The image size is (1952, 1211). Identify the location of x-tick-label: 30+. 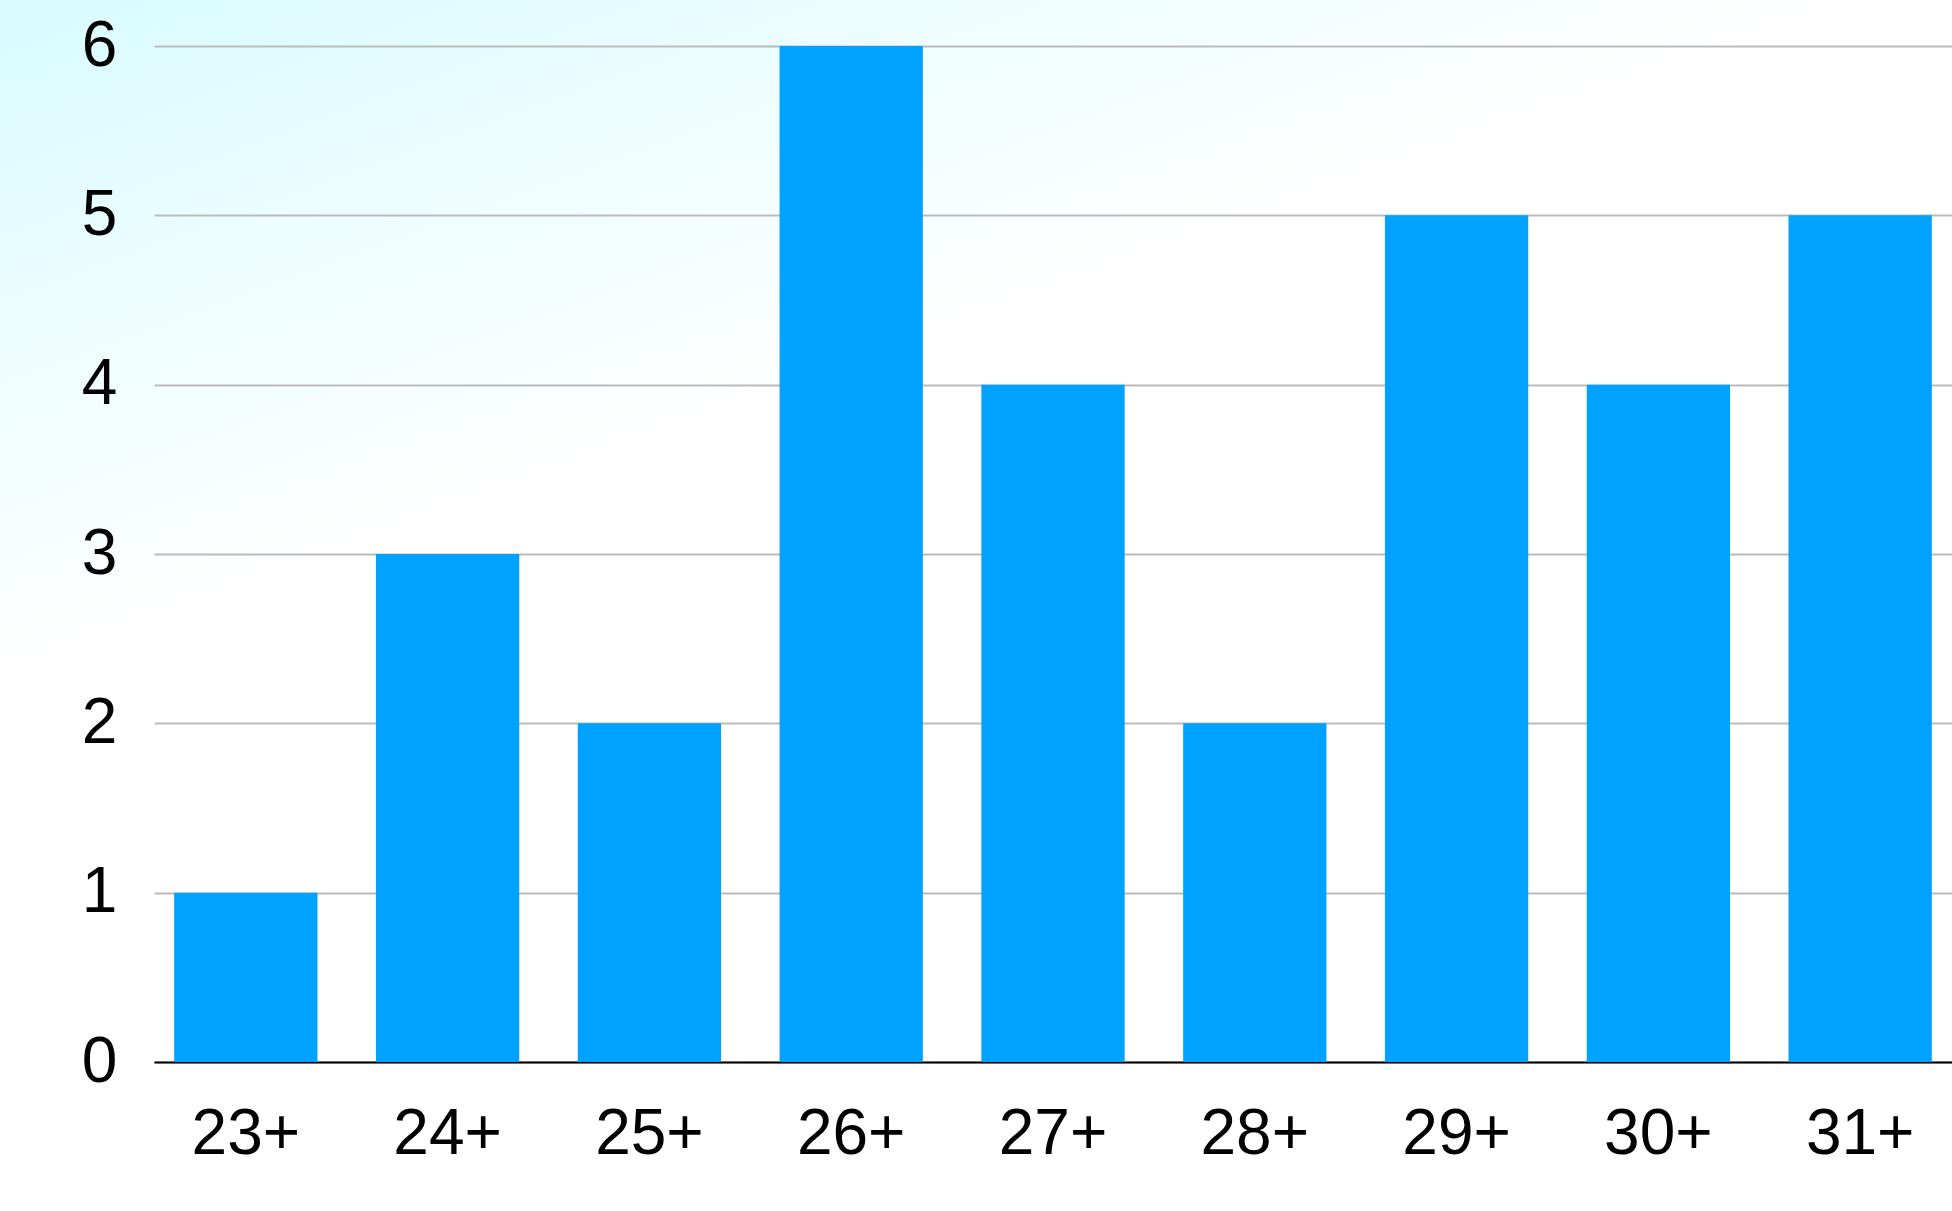
(1658, 1131).